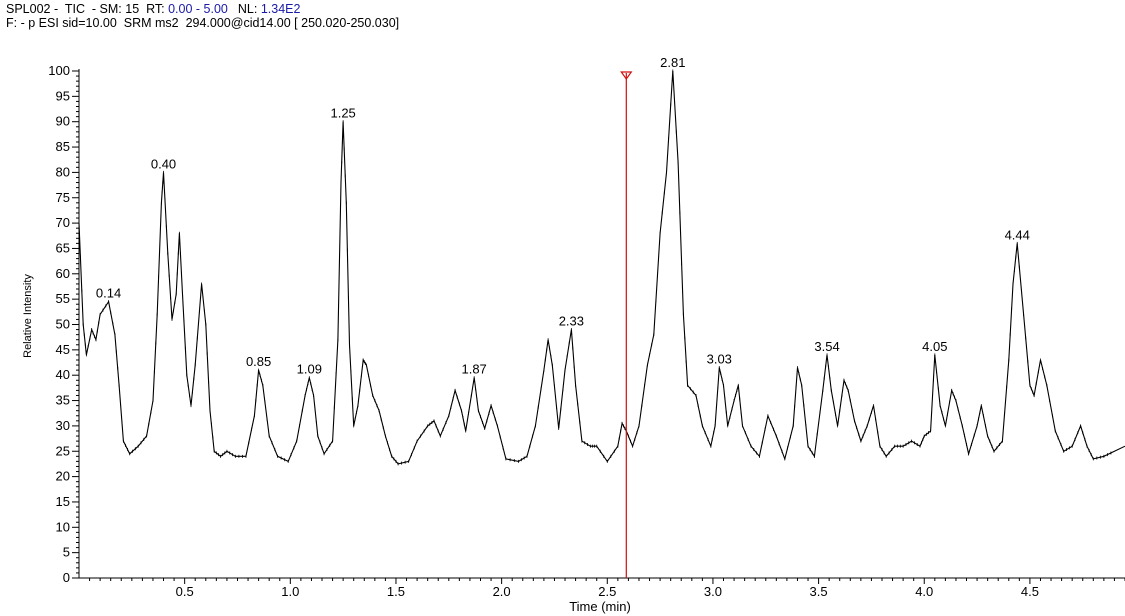 The height and width of the screenshot is (616, 1125). I want to click on x-tick-label: 3.0, so click(713, 591).